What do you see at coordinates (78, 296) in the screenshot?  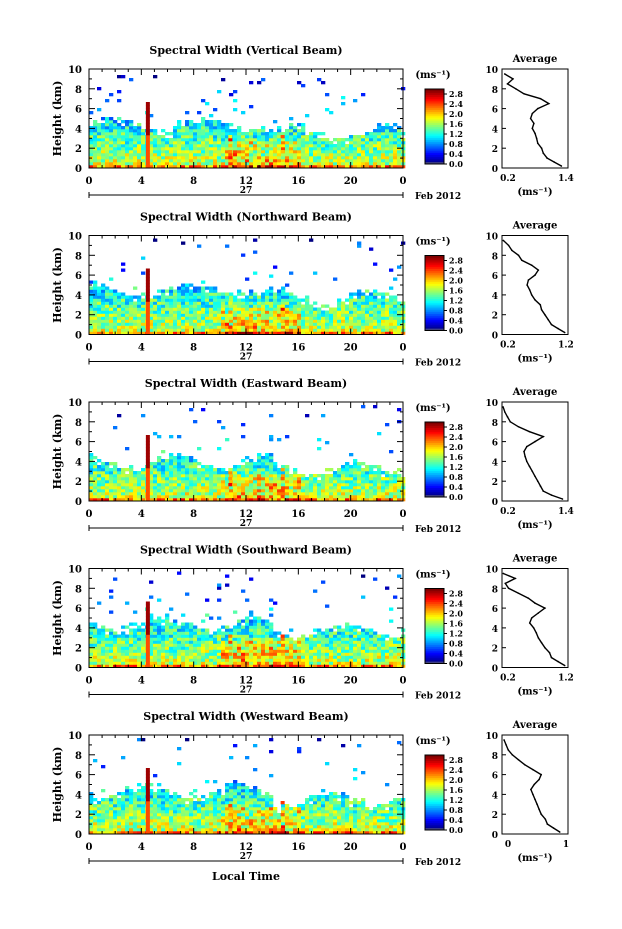 I see `y-tick-label: 4` at bounding box center [78, 296].